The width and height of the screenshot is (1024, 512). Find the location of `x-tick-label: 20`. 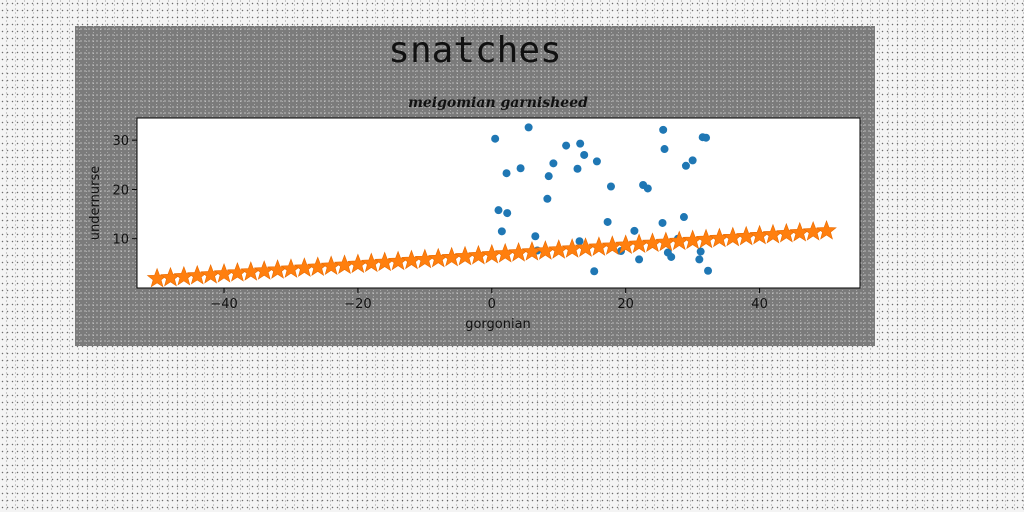

x-tick-label: 20 is located at coordinates (625, 304).